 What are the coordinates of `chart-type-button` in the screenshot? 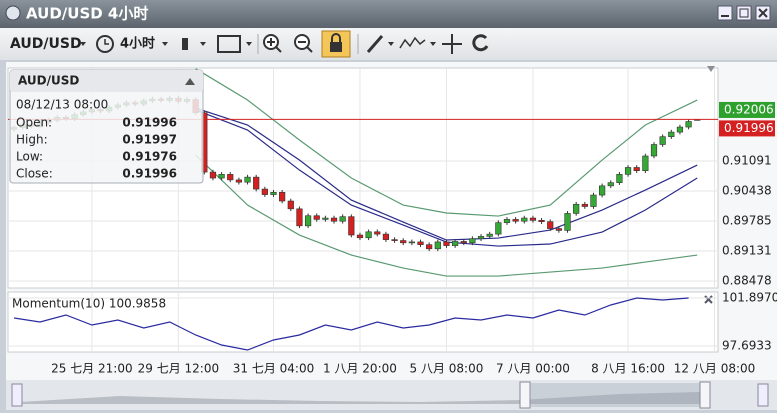 It's located at (185, 44).